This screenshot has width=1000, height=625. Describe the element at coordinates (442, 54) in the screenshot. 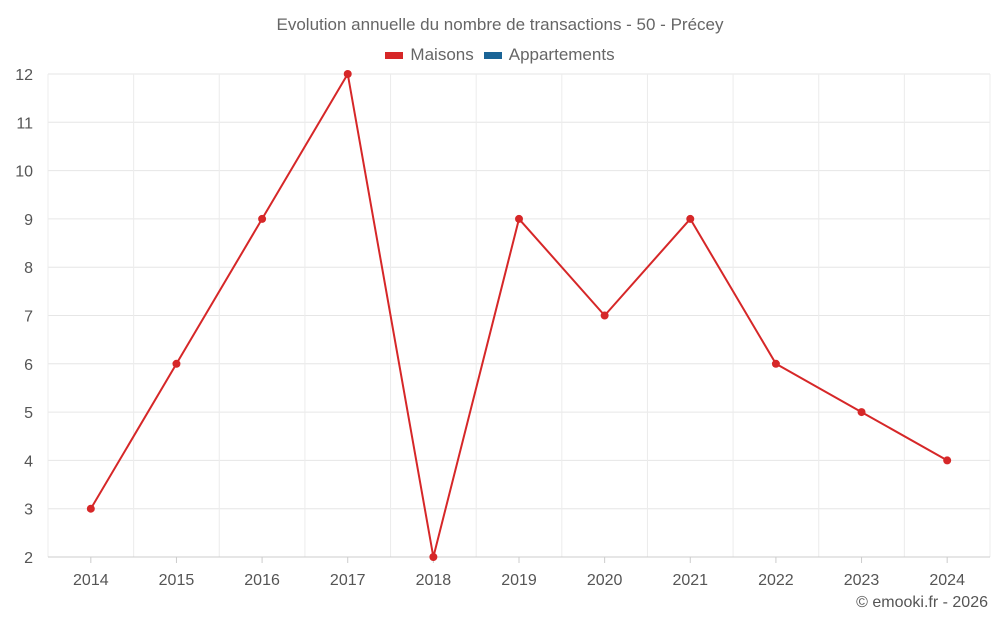

I see `legend-label-maisons: Maisons` at that location.